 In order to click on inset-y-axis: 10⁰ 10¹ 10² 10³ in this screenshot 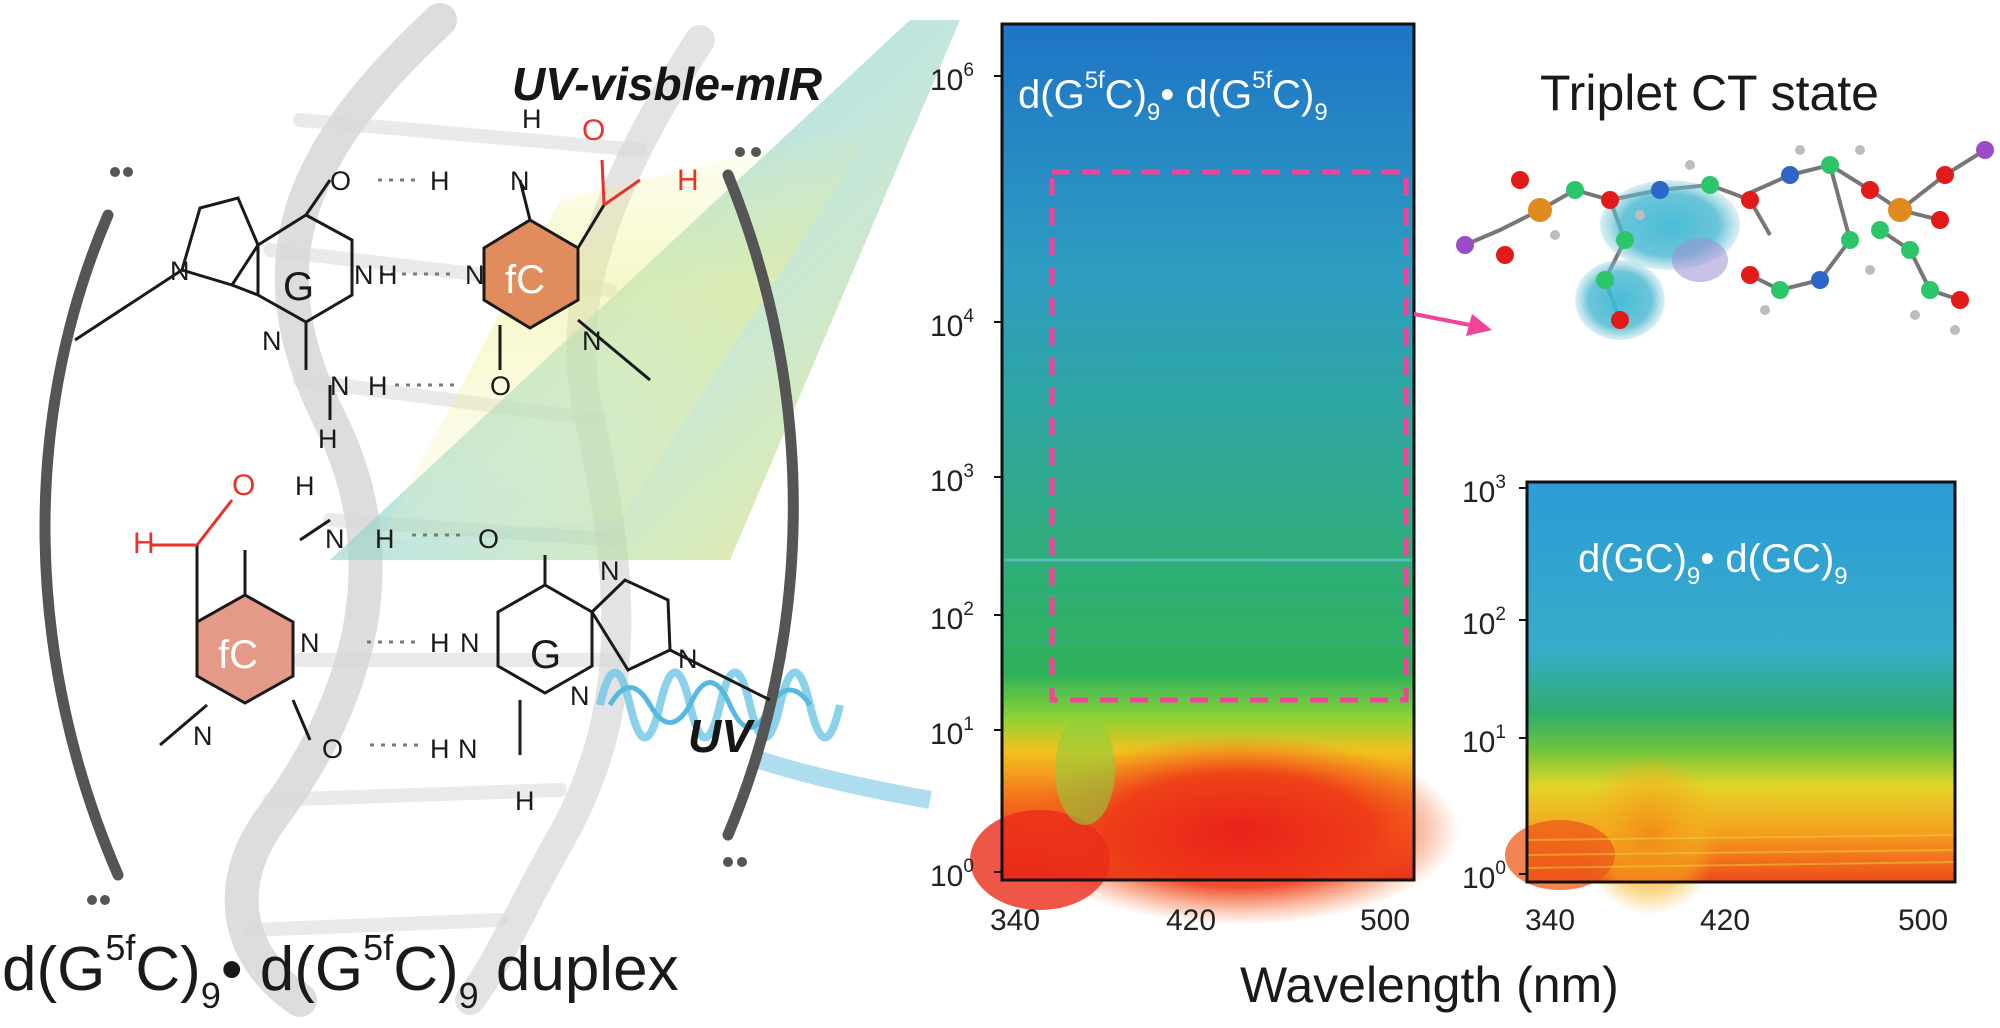, I will do `click(1494, 683)`.